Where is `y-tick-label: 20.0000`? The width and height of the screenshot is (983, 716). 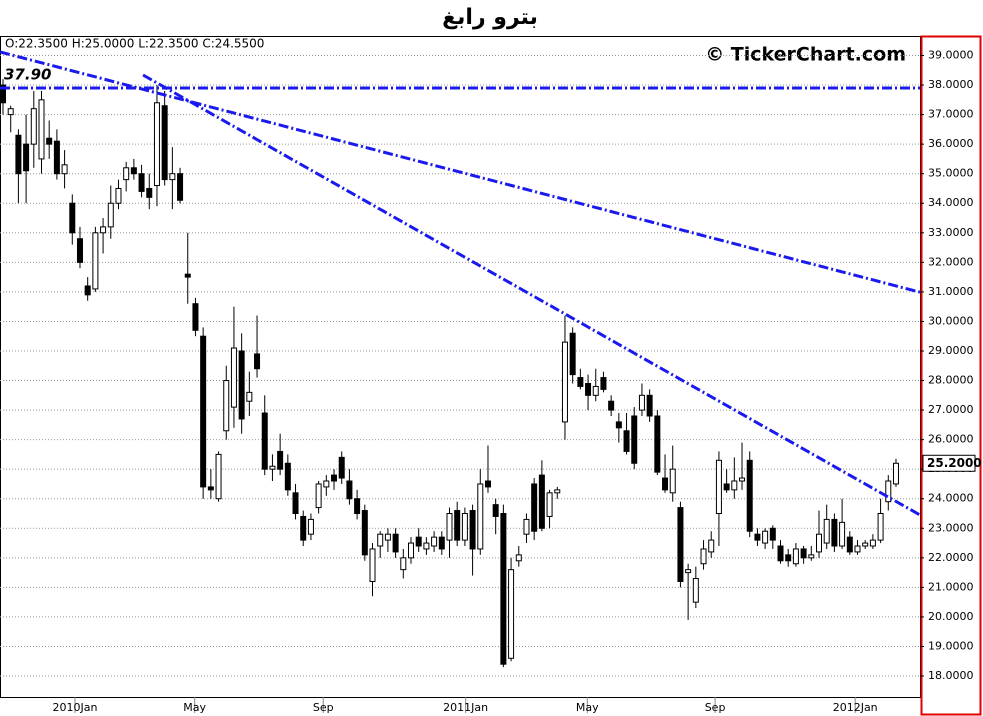 y-tick-label: 20.0000 is located at coordinates (951, 616).